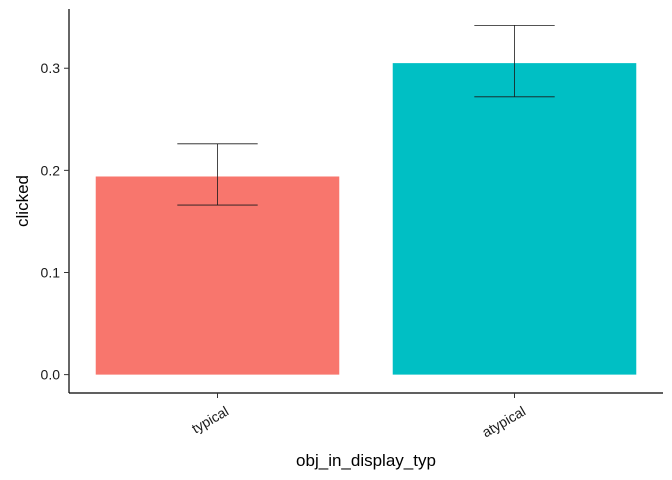  What do you see at coordinates (51, 170) in the screenshot?
I see `y-tick-label: 0.2` at bounding box center [51, 170].